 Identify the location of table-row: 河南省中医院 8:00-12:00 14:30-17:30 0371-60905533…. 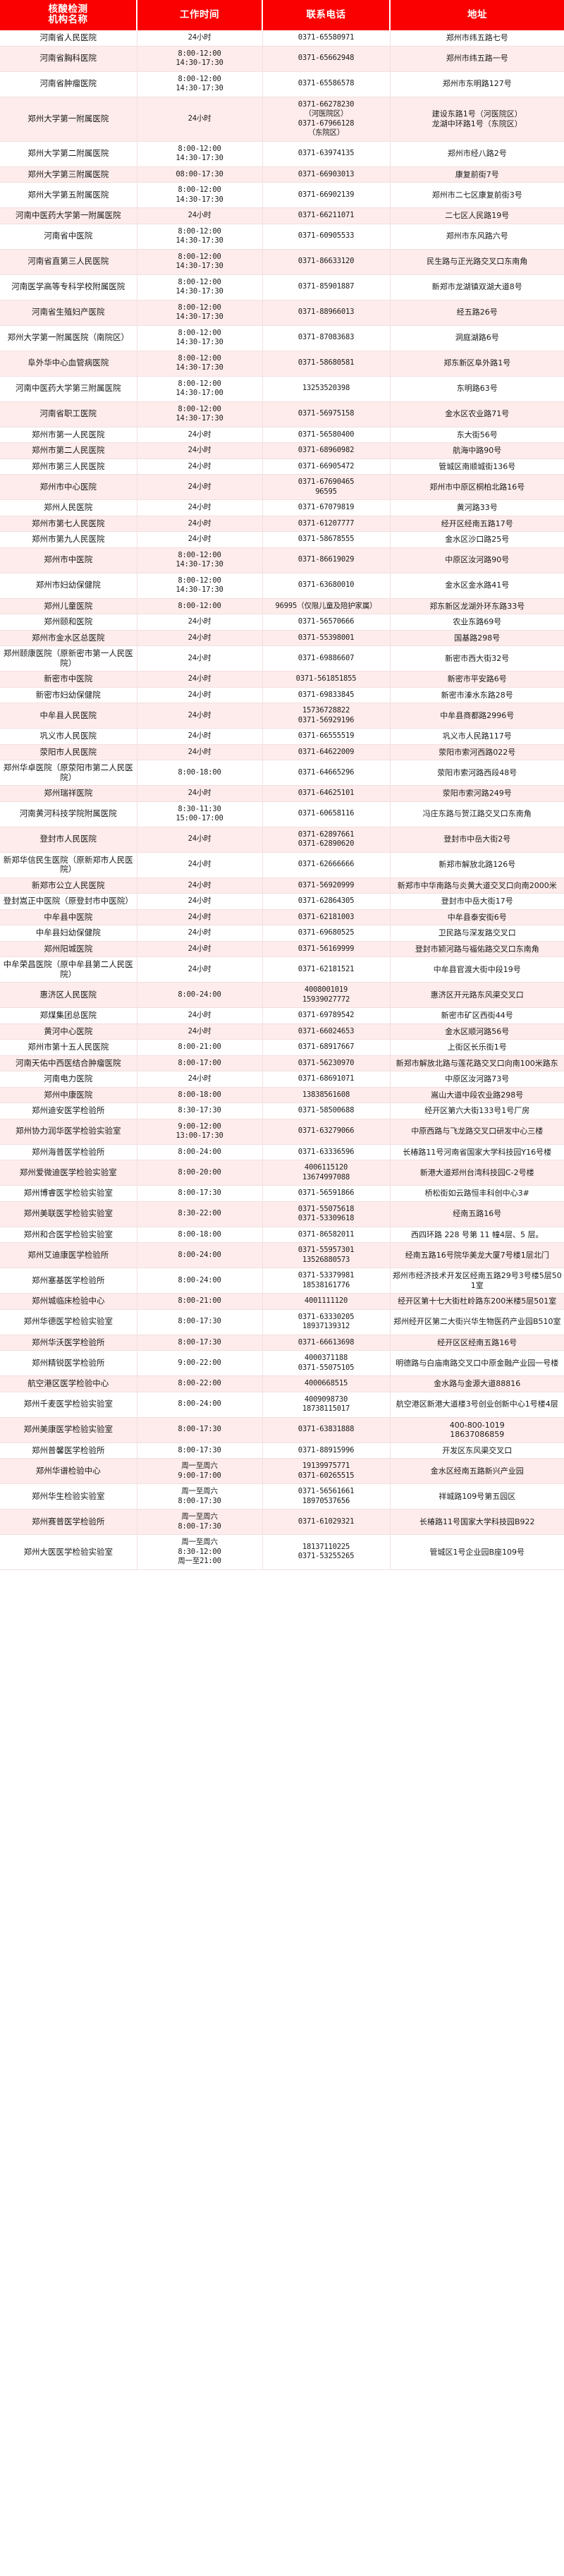
(282, 237).